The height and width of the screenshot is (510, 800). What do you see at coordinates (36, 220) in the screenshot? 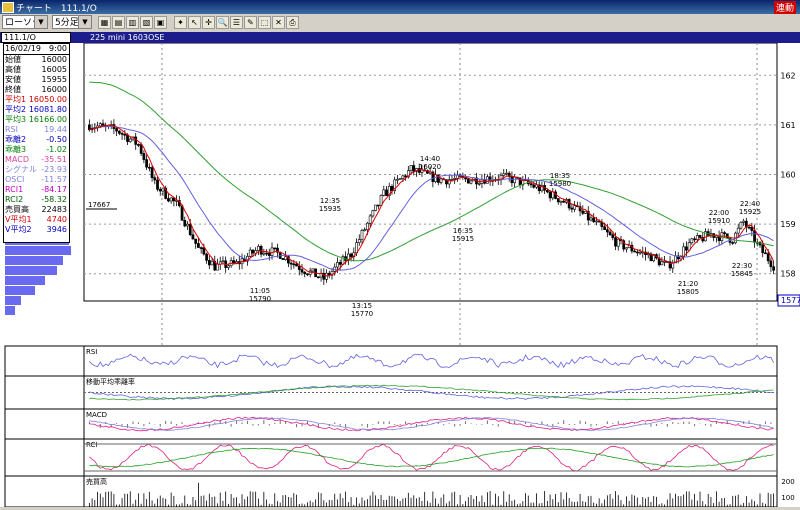
I see `data-window-row: V平均1 4740` at bounding box center [36, 220].